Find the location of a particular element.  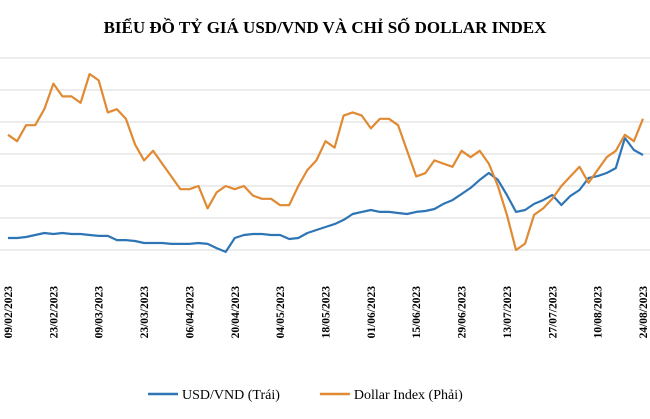

x-tick-label: 06/04/2023 is located at coordinates (190, 312).